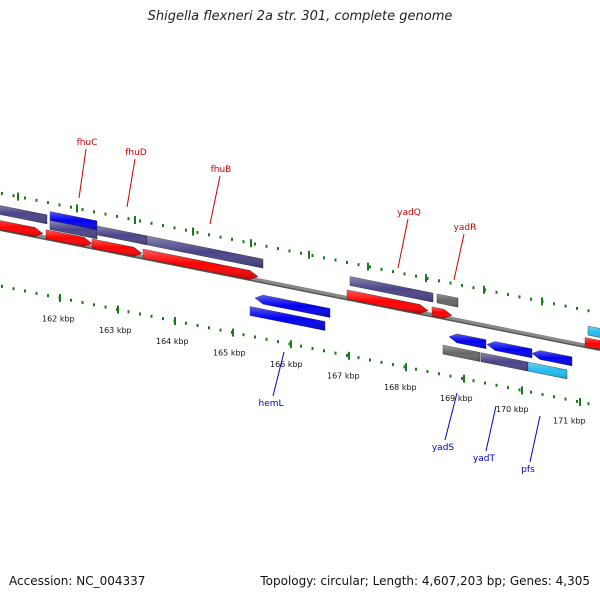  Describe the element at coordinates (221, 170) in the screenshot. I see `gene-label-fhuB: fhuB` at that location.